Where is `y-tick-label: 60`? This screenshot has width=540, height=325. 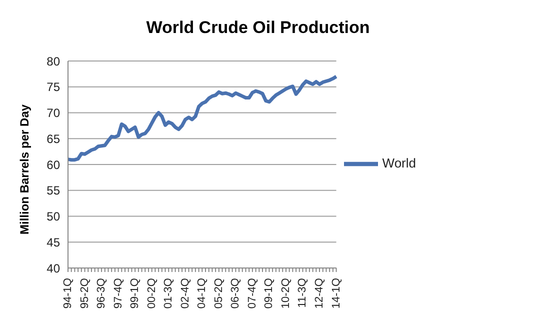
y-tick-label: 60 is located at coordinates (53, 165).